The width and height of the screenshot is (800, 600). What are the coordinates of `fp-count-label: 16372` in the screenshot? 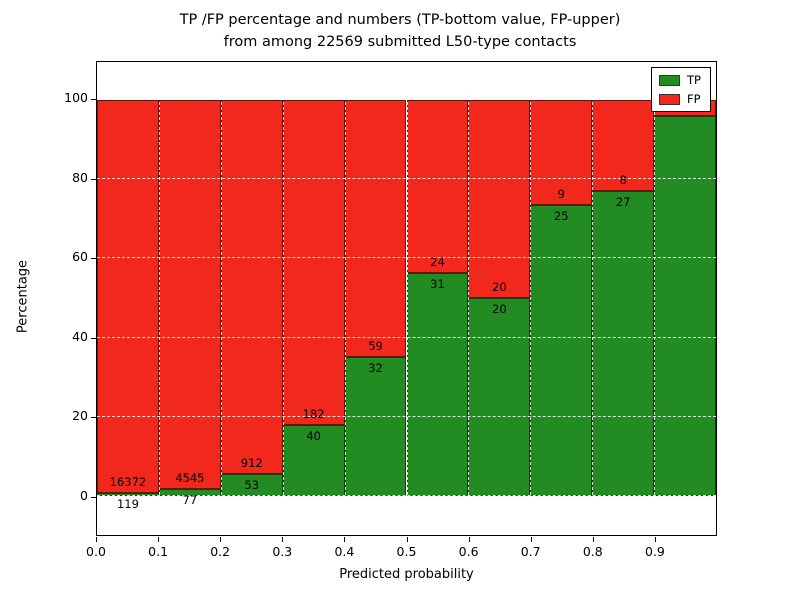 It's located at (128, 482).